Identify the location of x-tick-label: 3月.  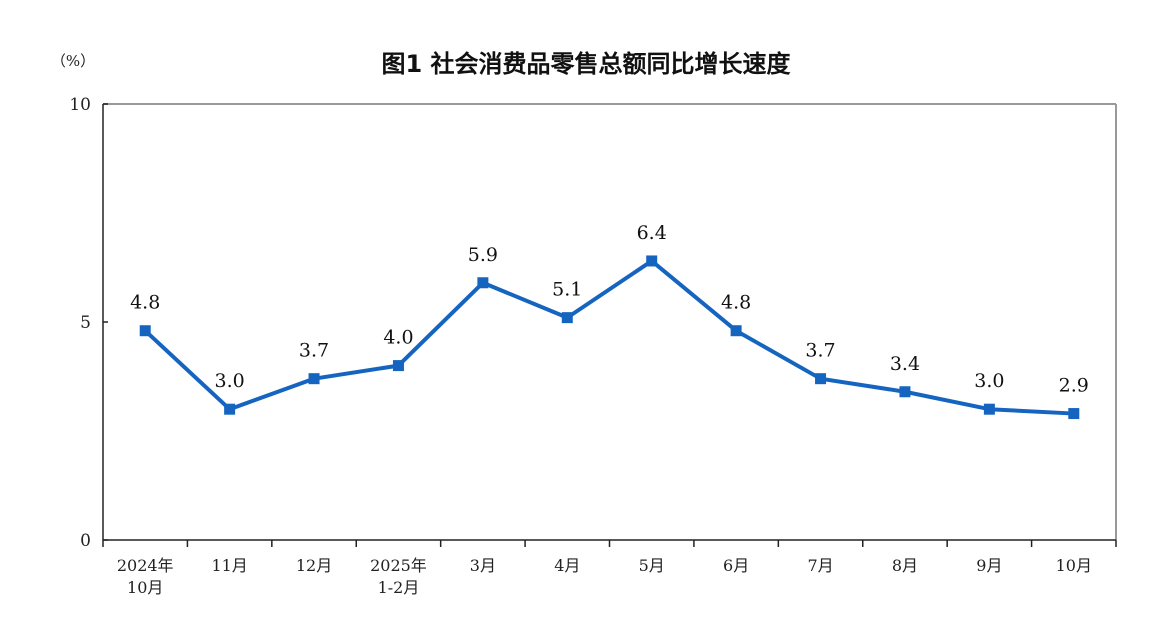
(483, 565).